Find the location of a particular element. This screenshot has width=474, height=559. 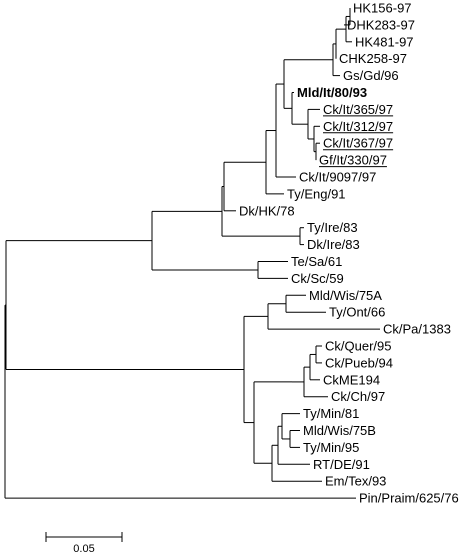

leaf-label-ckit365: Ck/It/365/97 is located at coordinates (358, 109).